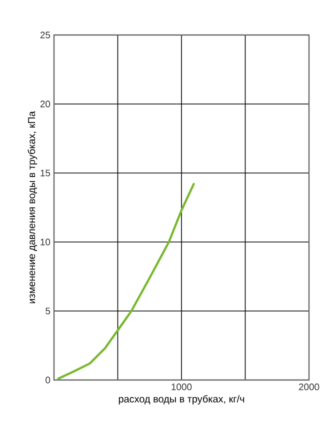 The image size is (336, 427). What do you see at coordinates (45, 173) in the screenshot?
I see `y-tick-label: 15` at bounding box center [45, 173].